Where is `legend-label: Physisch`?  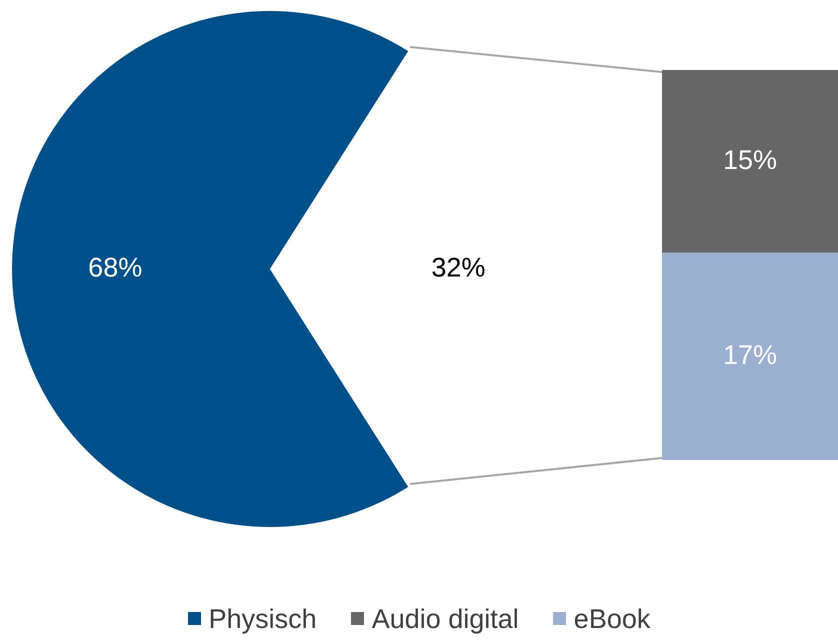 legend-label: Physisch is located at coordinates (262, 619).